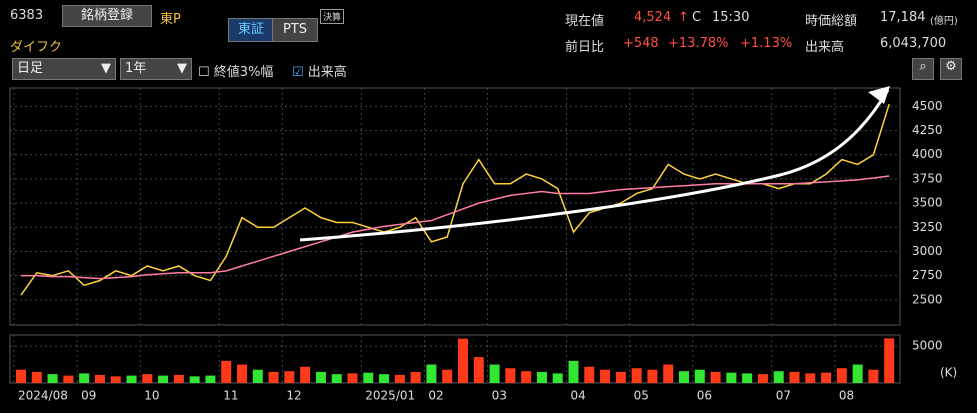 The height and width of the screenshot is (413, 977). Describe the element at coordinates (927, 106) in the screenshot. I see `y-tick-label: 4500` at that location.